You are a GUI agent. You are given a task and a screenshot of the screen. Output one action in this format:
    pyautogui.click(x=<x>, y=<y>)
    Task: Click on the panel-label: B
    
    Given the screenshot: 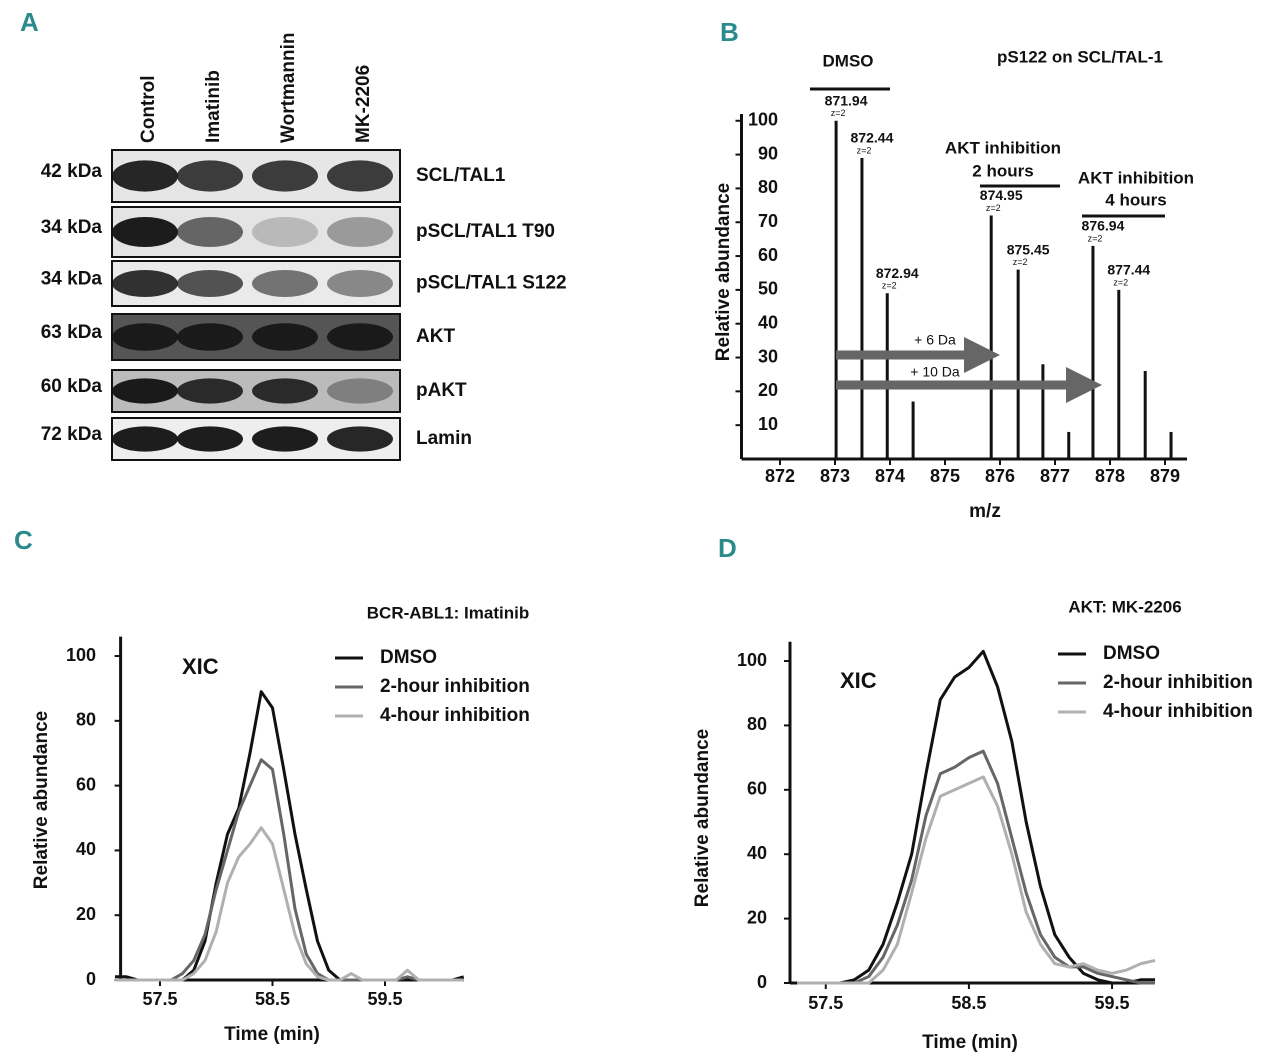 What is the action you would take?
    pyautogui.click(x=729, y=32)
    